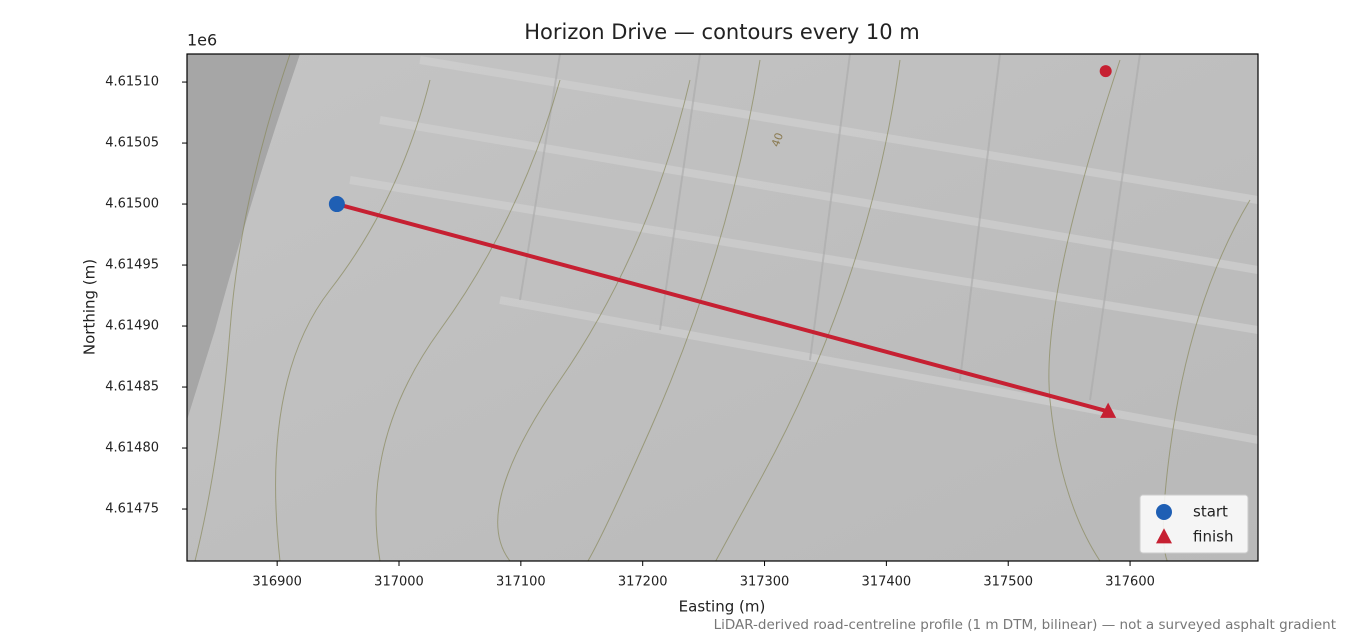  Describe the element at coordinates (132, 387) in the screenshot. I see `y-tick-label: 4.61485` at that location.